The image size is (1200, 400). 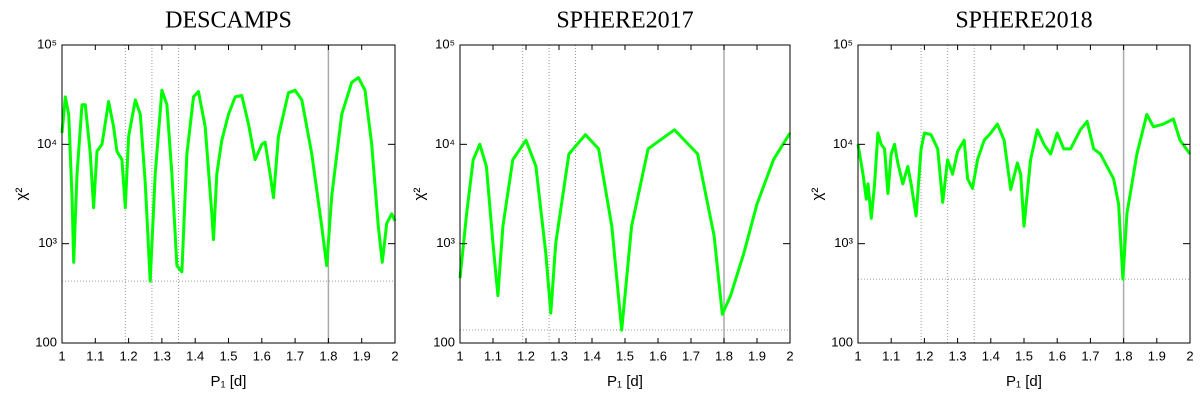 What do you see at coordinates (624, 21) in the screenshot?
I see `chart-title: SPHERE2017` at bounding box center [624, 21].